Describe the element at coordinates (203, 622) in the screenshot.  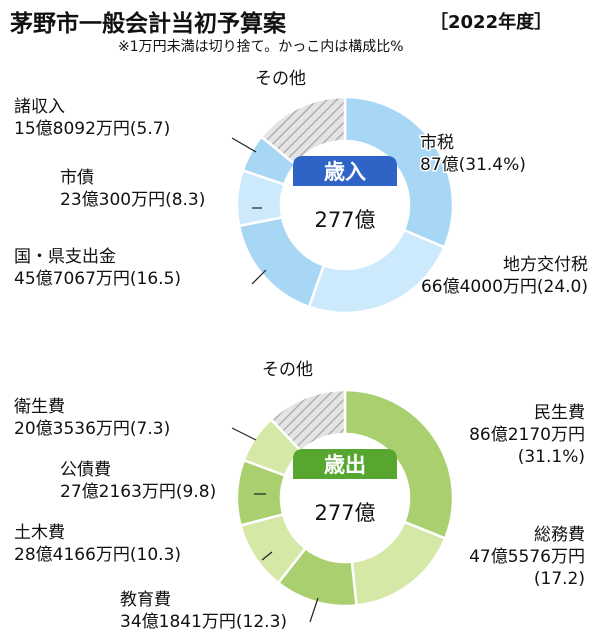
I see `slice-label-line-2: 34億1841万円(12.3)` at that location.